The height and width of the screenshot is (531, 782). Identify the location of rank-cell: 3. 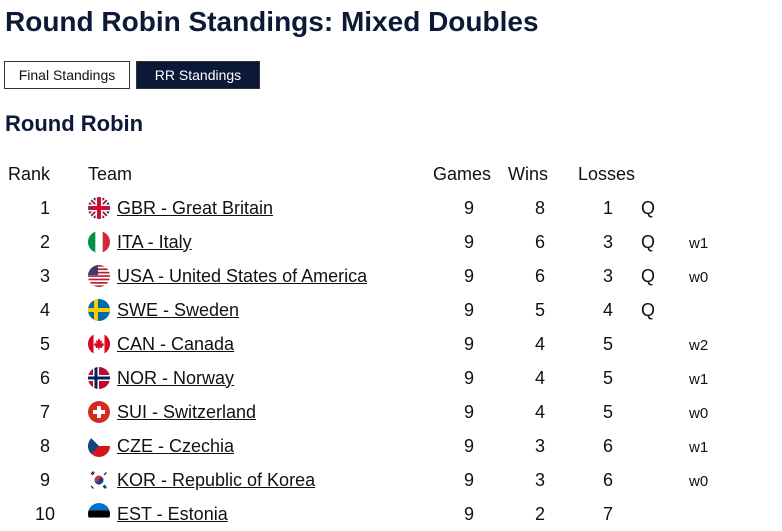
(44, 275).